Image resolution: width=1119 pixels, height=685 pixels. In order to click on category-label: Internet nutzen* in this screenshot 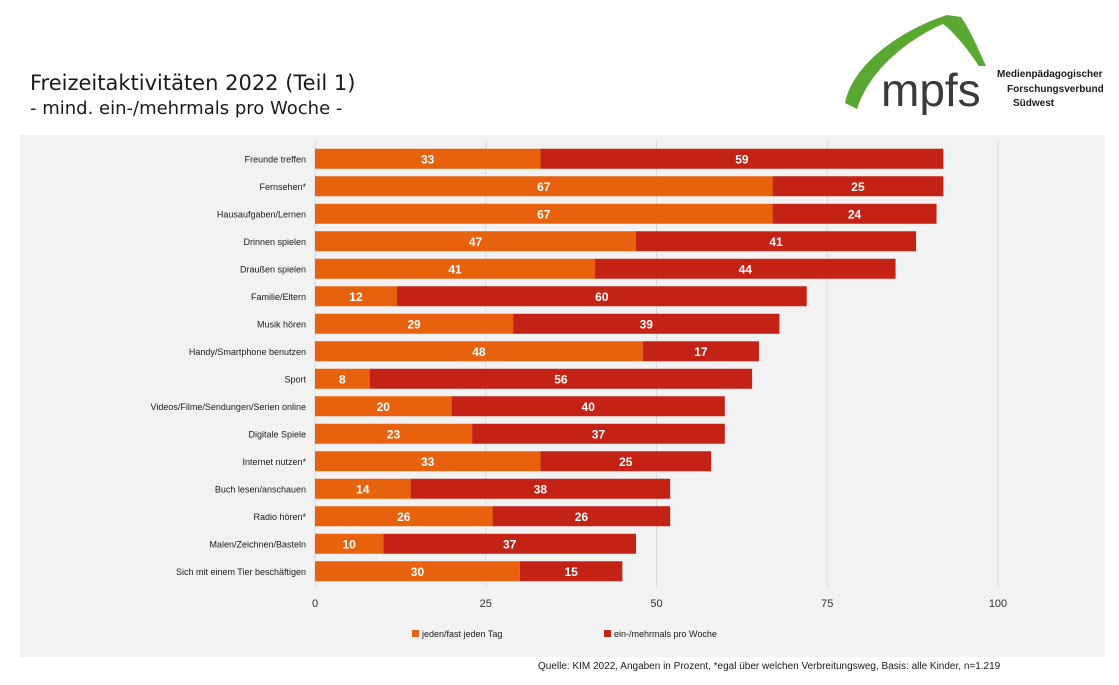, I will do `click(274, 462)`.